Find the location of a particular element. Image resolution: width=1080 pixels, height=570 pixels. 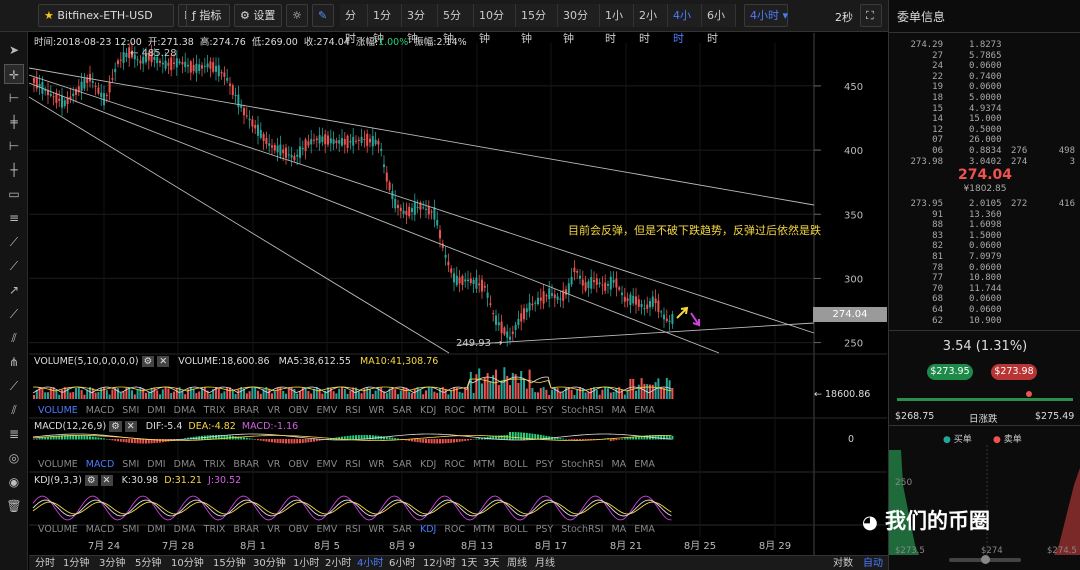

timeframe-6: 30分钟 is located at coordinates (579, 24).